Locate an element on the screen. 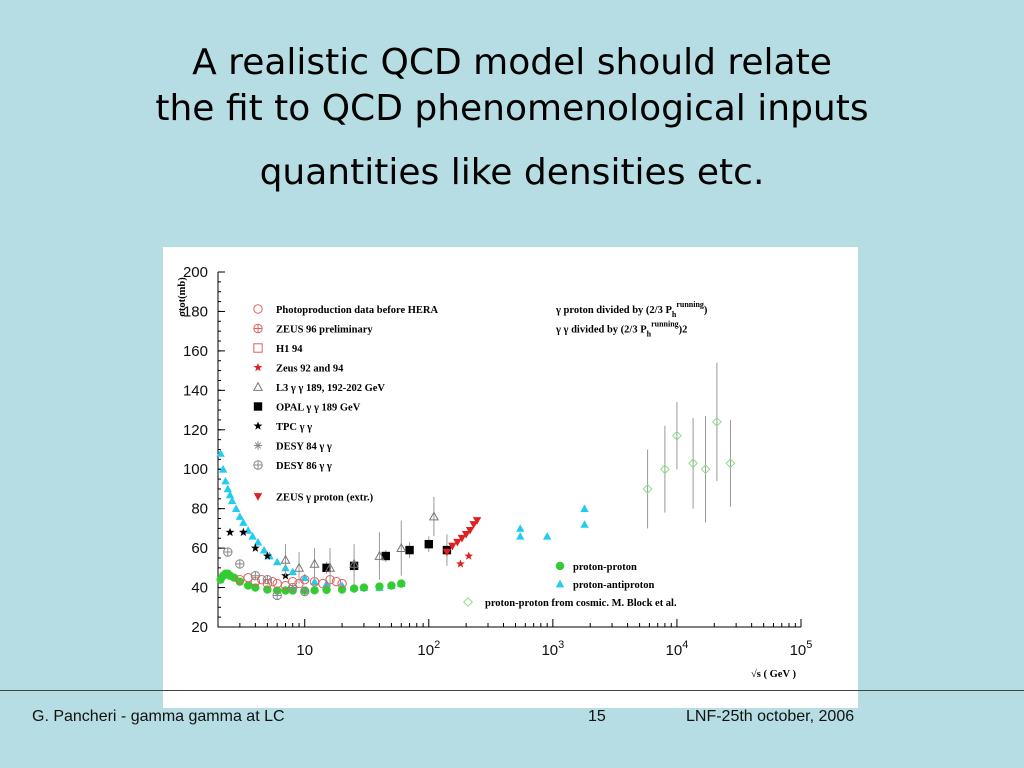 The height and width of the screenshot is (768, 1024). legend-label-left: ZEUS γ proton (extr.) is located at coordinates (325, 498).